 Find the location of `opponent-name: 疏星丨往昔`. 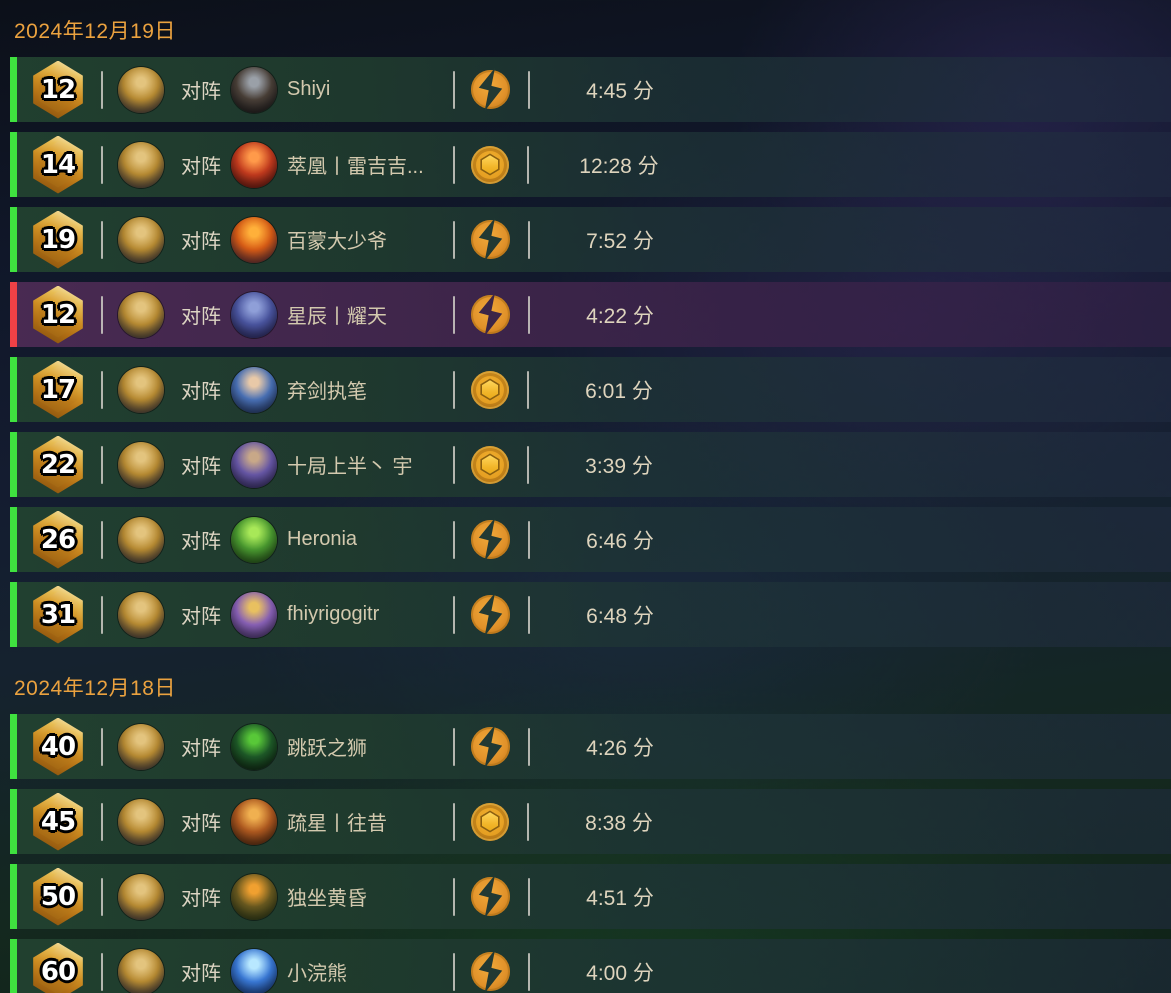

opponent-name: 疏星丨往昔 is located at coordinates (337, 824).